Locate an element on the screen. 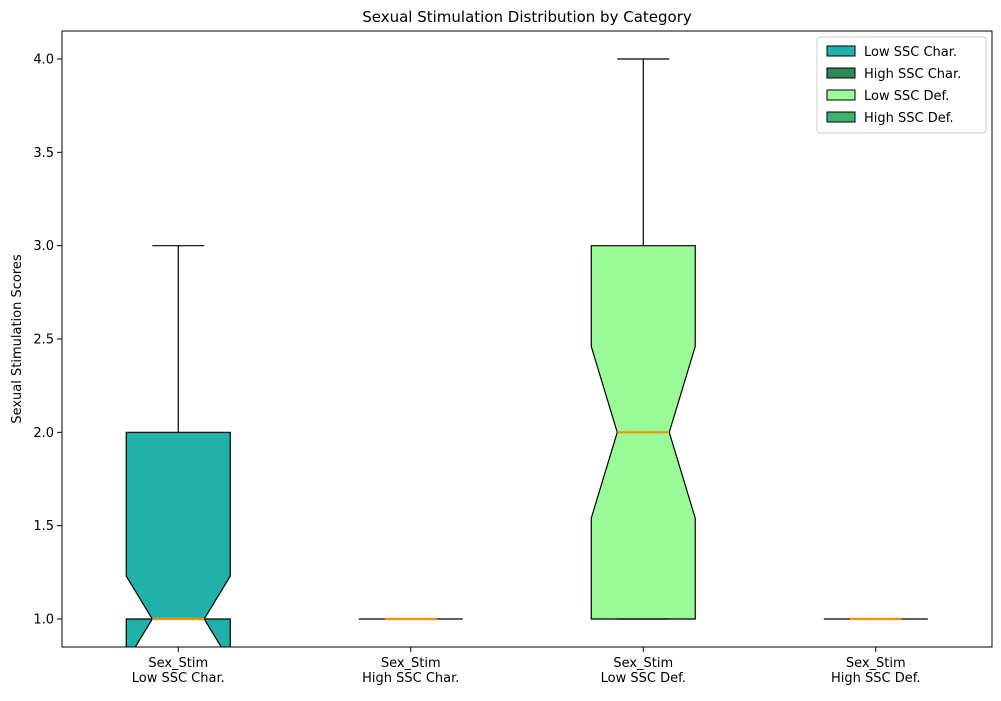 Image resolution: width=1001 pixels, height=701 pixels. y-tick-label: 3.0 is located at coordinates (43, 246).